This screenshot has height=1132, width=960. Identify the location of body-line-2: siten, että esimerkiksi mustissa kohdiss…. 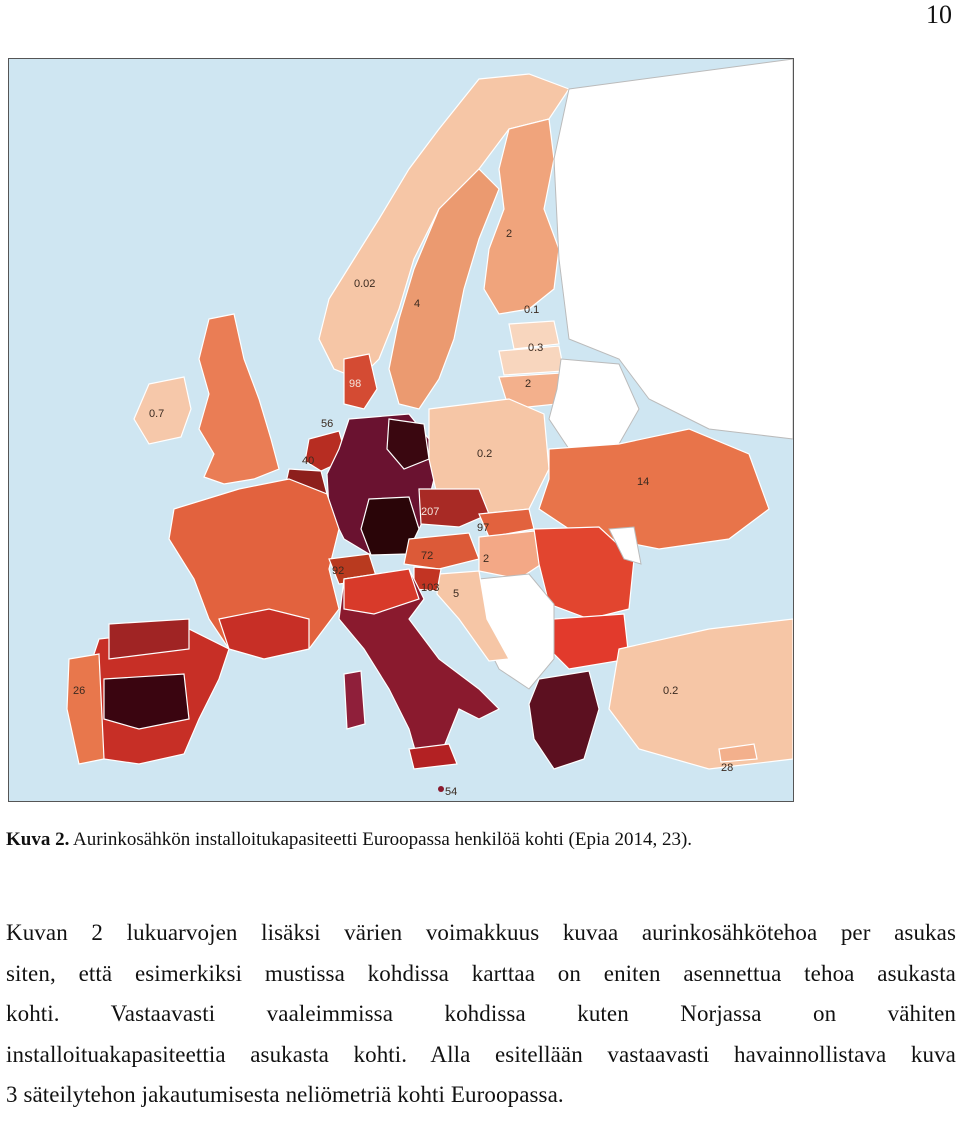
(481, 973).